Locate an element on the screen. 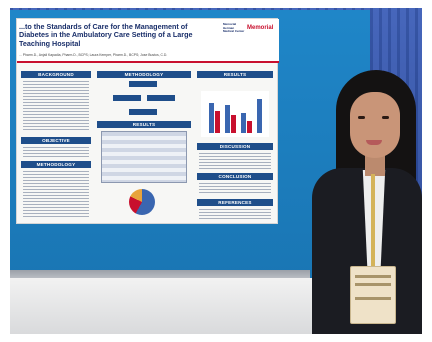 Image resolution: width=432 pixels, height=342 pixels. logo-text: Memorial Herman Medical Center is located at coordinates (234, 28).